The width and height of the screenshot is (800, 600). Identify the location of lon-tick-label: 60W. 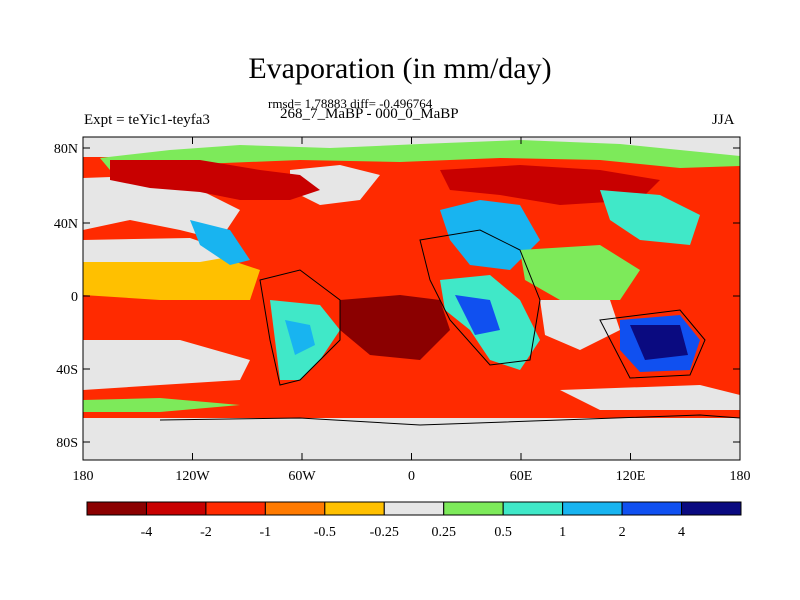
(302, 476).